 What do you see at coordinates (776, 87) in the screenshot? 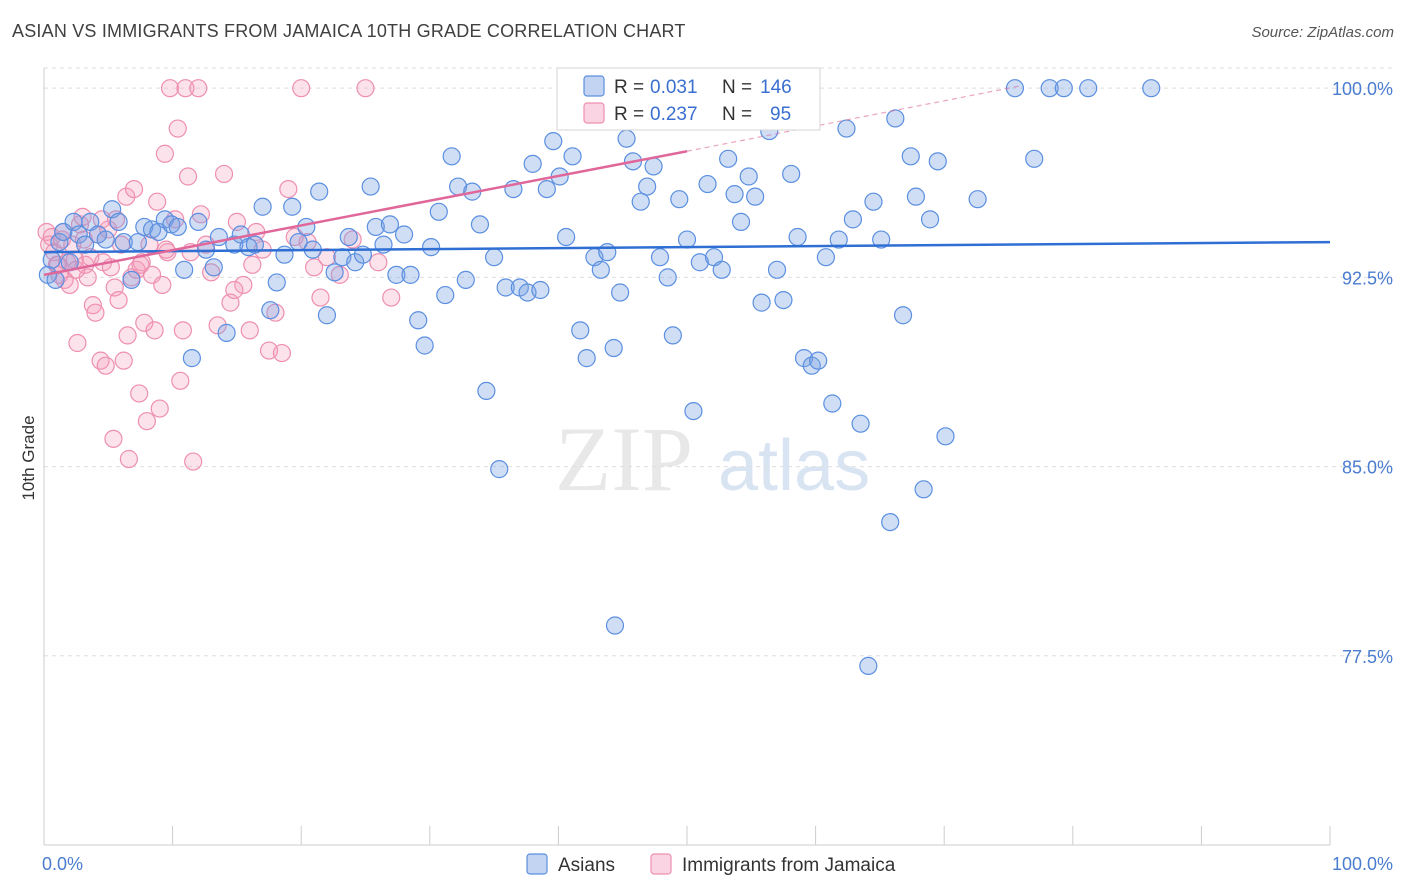
I see `legend-n-value-asians: 146` at bounding box center [776, 87].